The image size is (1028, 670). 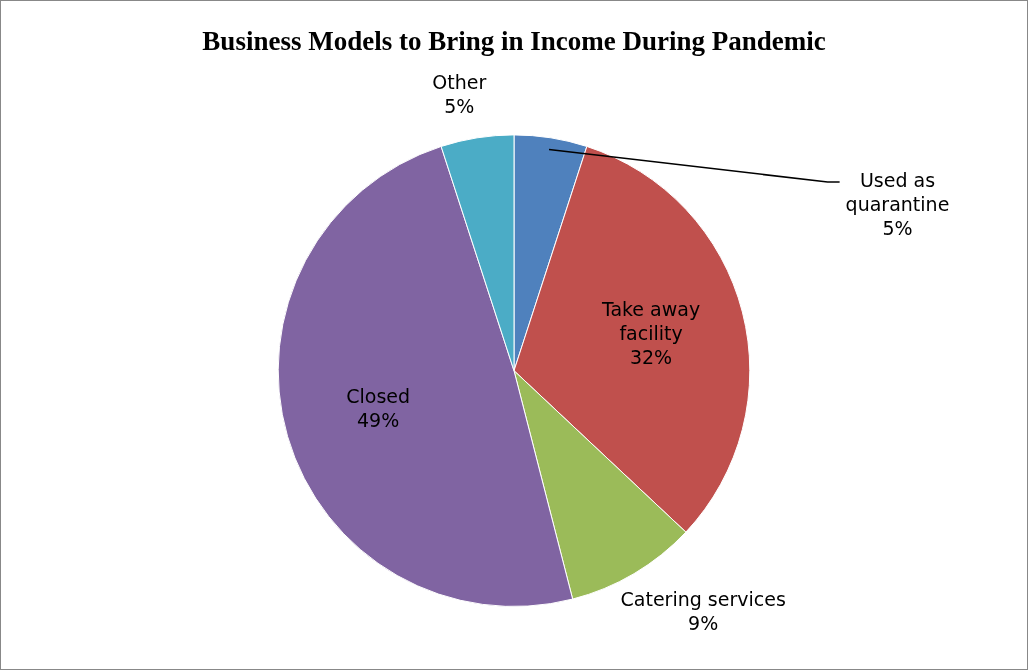 What do you see at coordinates (650, 321) in the screenshot?
I see `slice-label: Take away facility` at bounding box center [650, 321].